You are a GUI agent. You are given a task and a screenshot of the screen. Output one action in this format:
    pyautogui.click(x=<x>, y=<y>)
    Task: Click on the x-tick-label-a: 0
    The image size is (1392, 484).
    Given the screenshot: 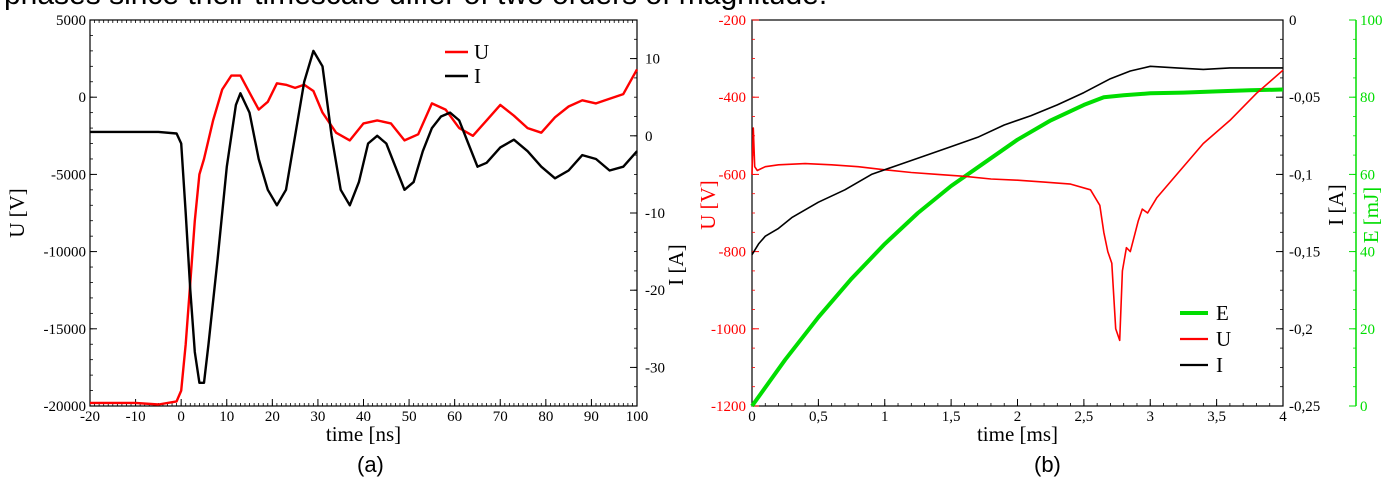 What is the action you would take?
    pyautogui.click(x=181, y=417)
    